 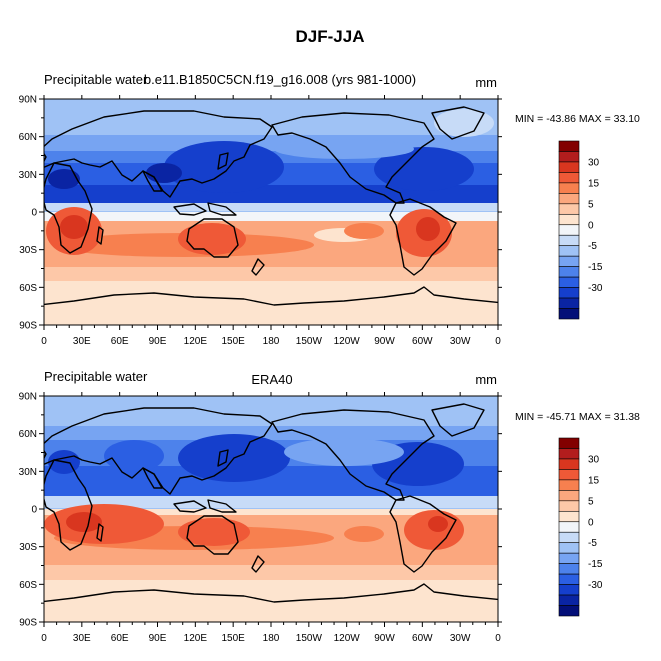 I want to click on panel-min-max: MIN = -43.86 MAX = 33.10, so click(x=577, y=119).